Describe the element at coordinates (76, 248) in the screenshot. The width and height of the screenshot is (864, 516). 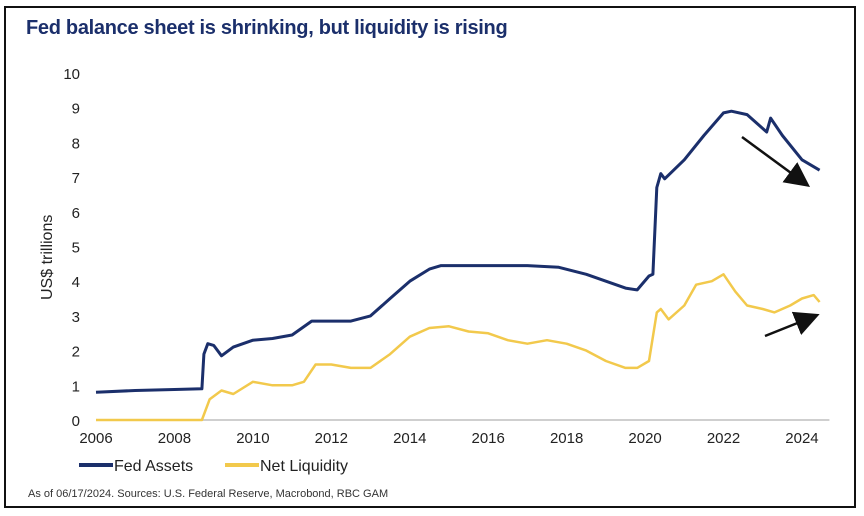
I see `y-tick-label: 5` at that location.